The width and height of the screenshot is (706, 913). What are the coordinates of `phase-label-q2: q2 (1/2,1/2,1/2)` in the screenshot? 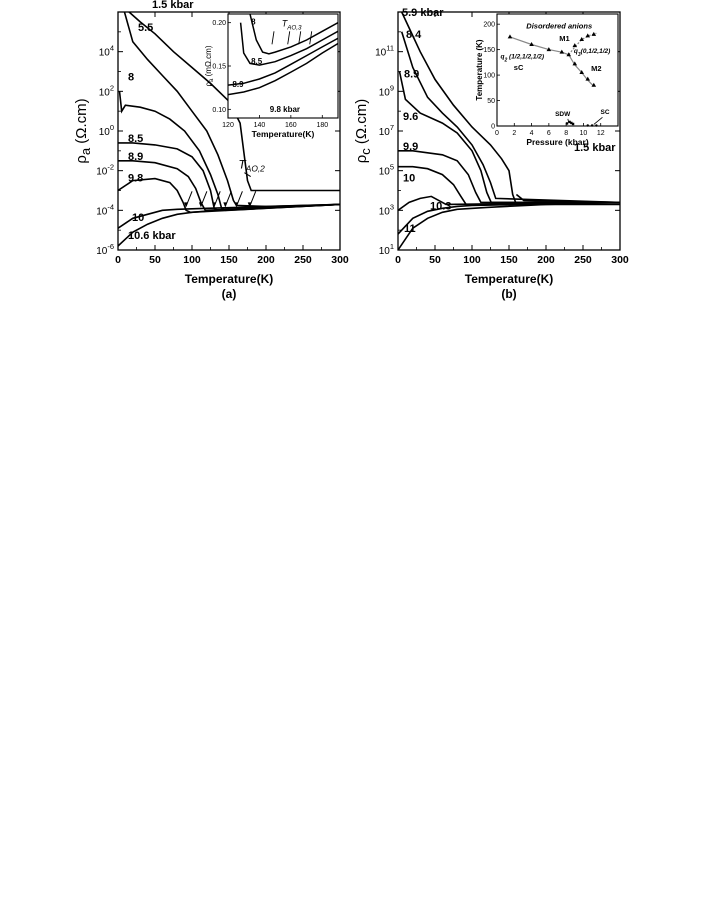 It's located at (522, 58).